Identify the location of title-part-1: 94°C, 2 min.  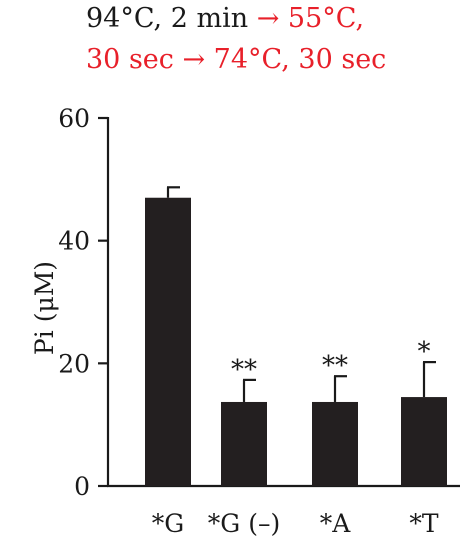
(171, 18).